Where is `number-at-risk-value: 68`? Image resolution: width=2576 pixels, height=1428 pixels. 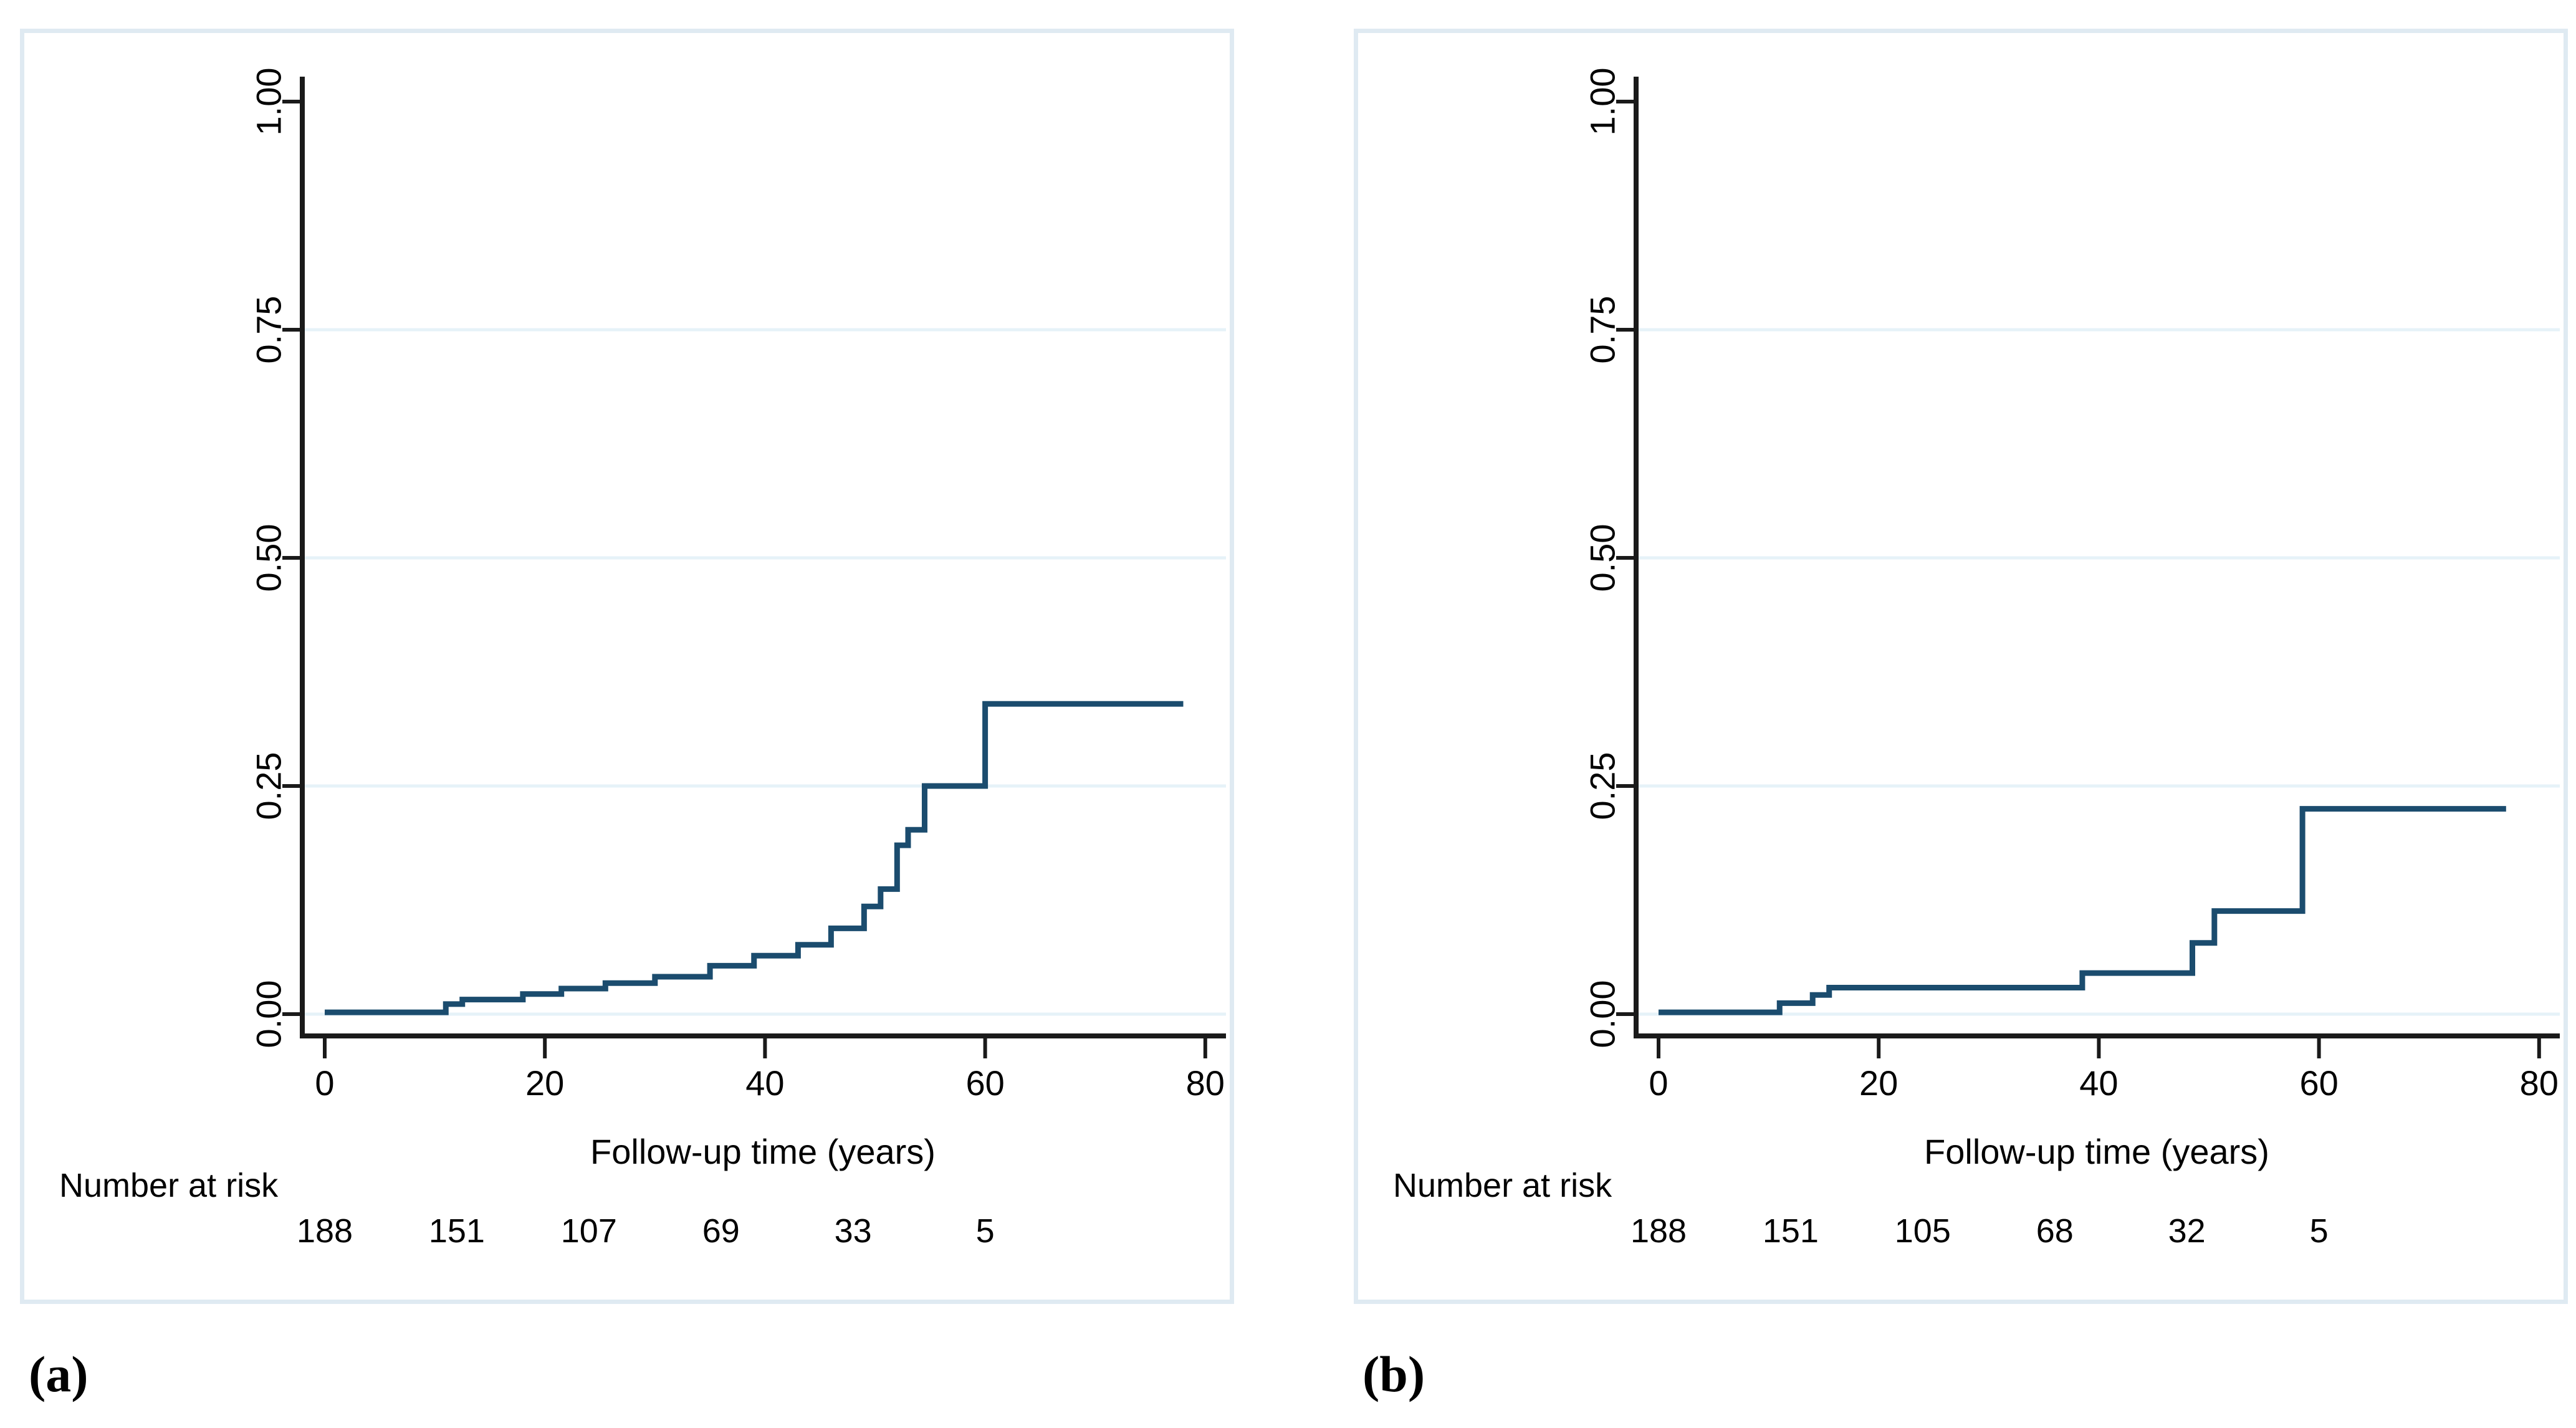 number-at-risk-value: 68 is located at coordinates (2055, 1231).